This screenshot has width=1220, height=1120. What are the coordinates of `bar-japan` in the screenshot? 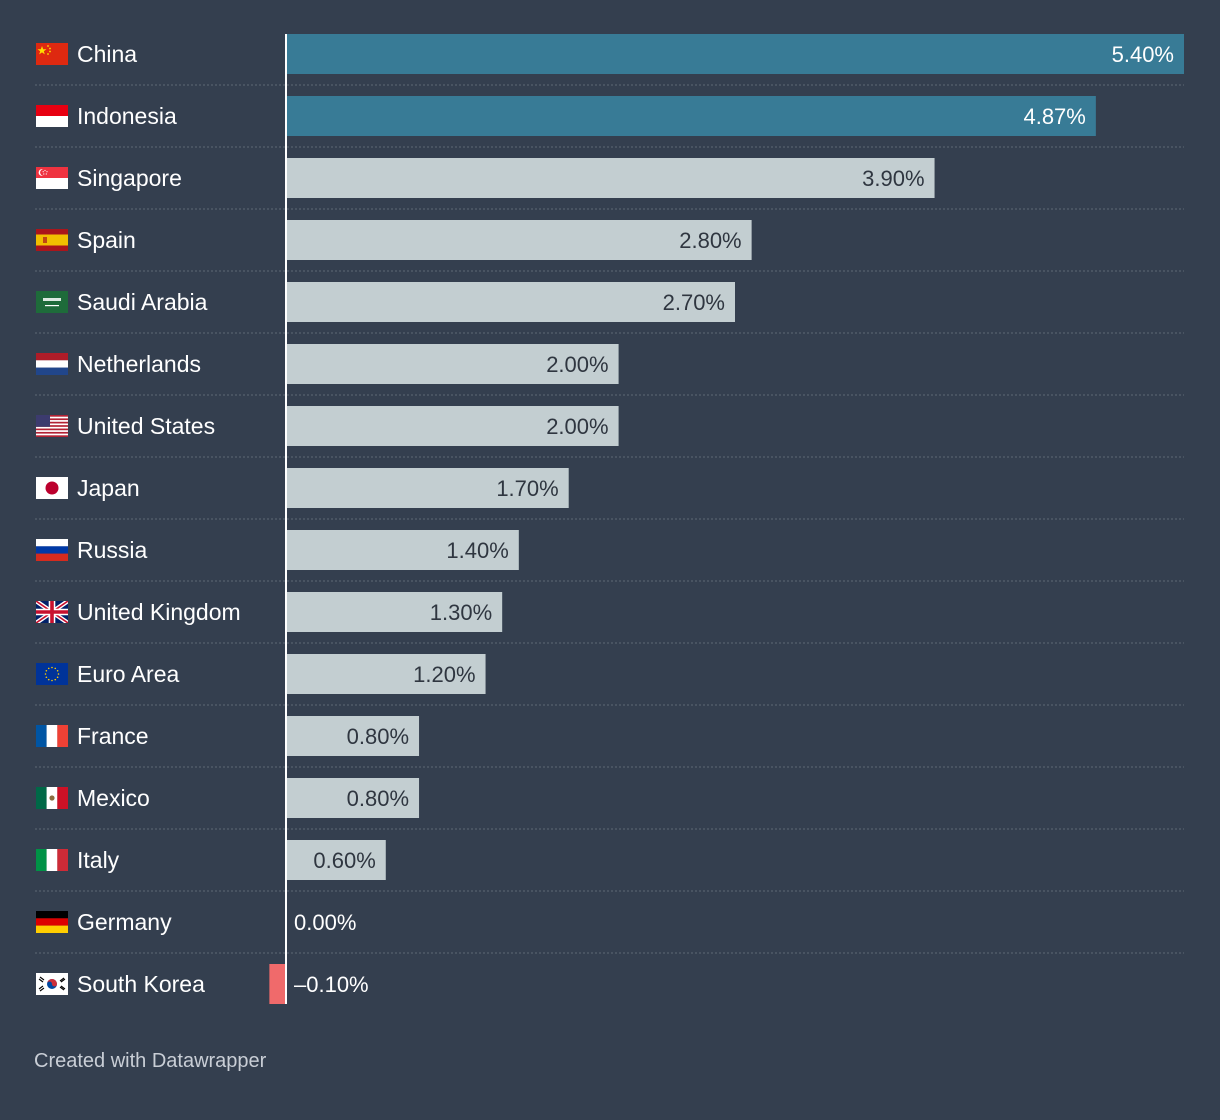 It's located at (427, 488).